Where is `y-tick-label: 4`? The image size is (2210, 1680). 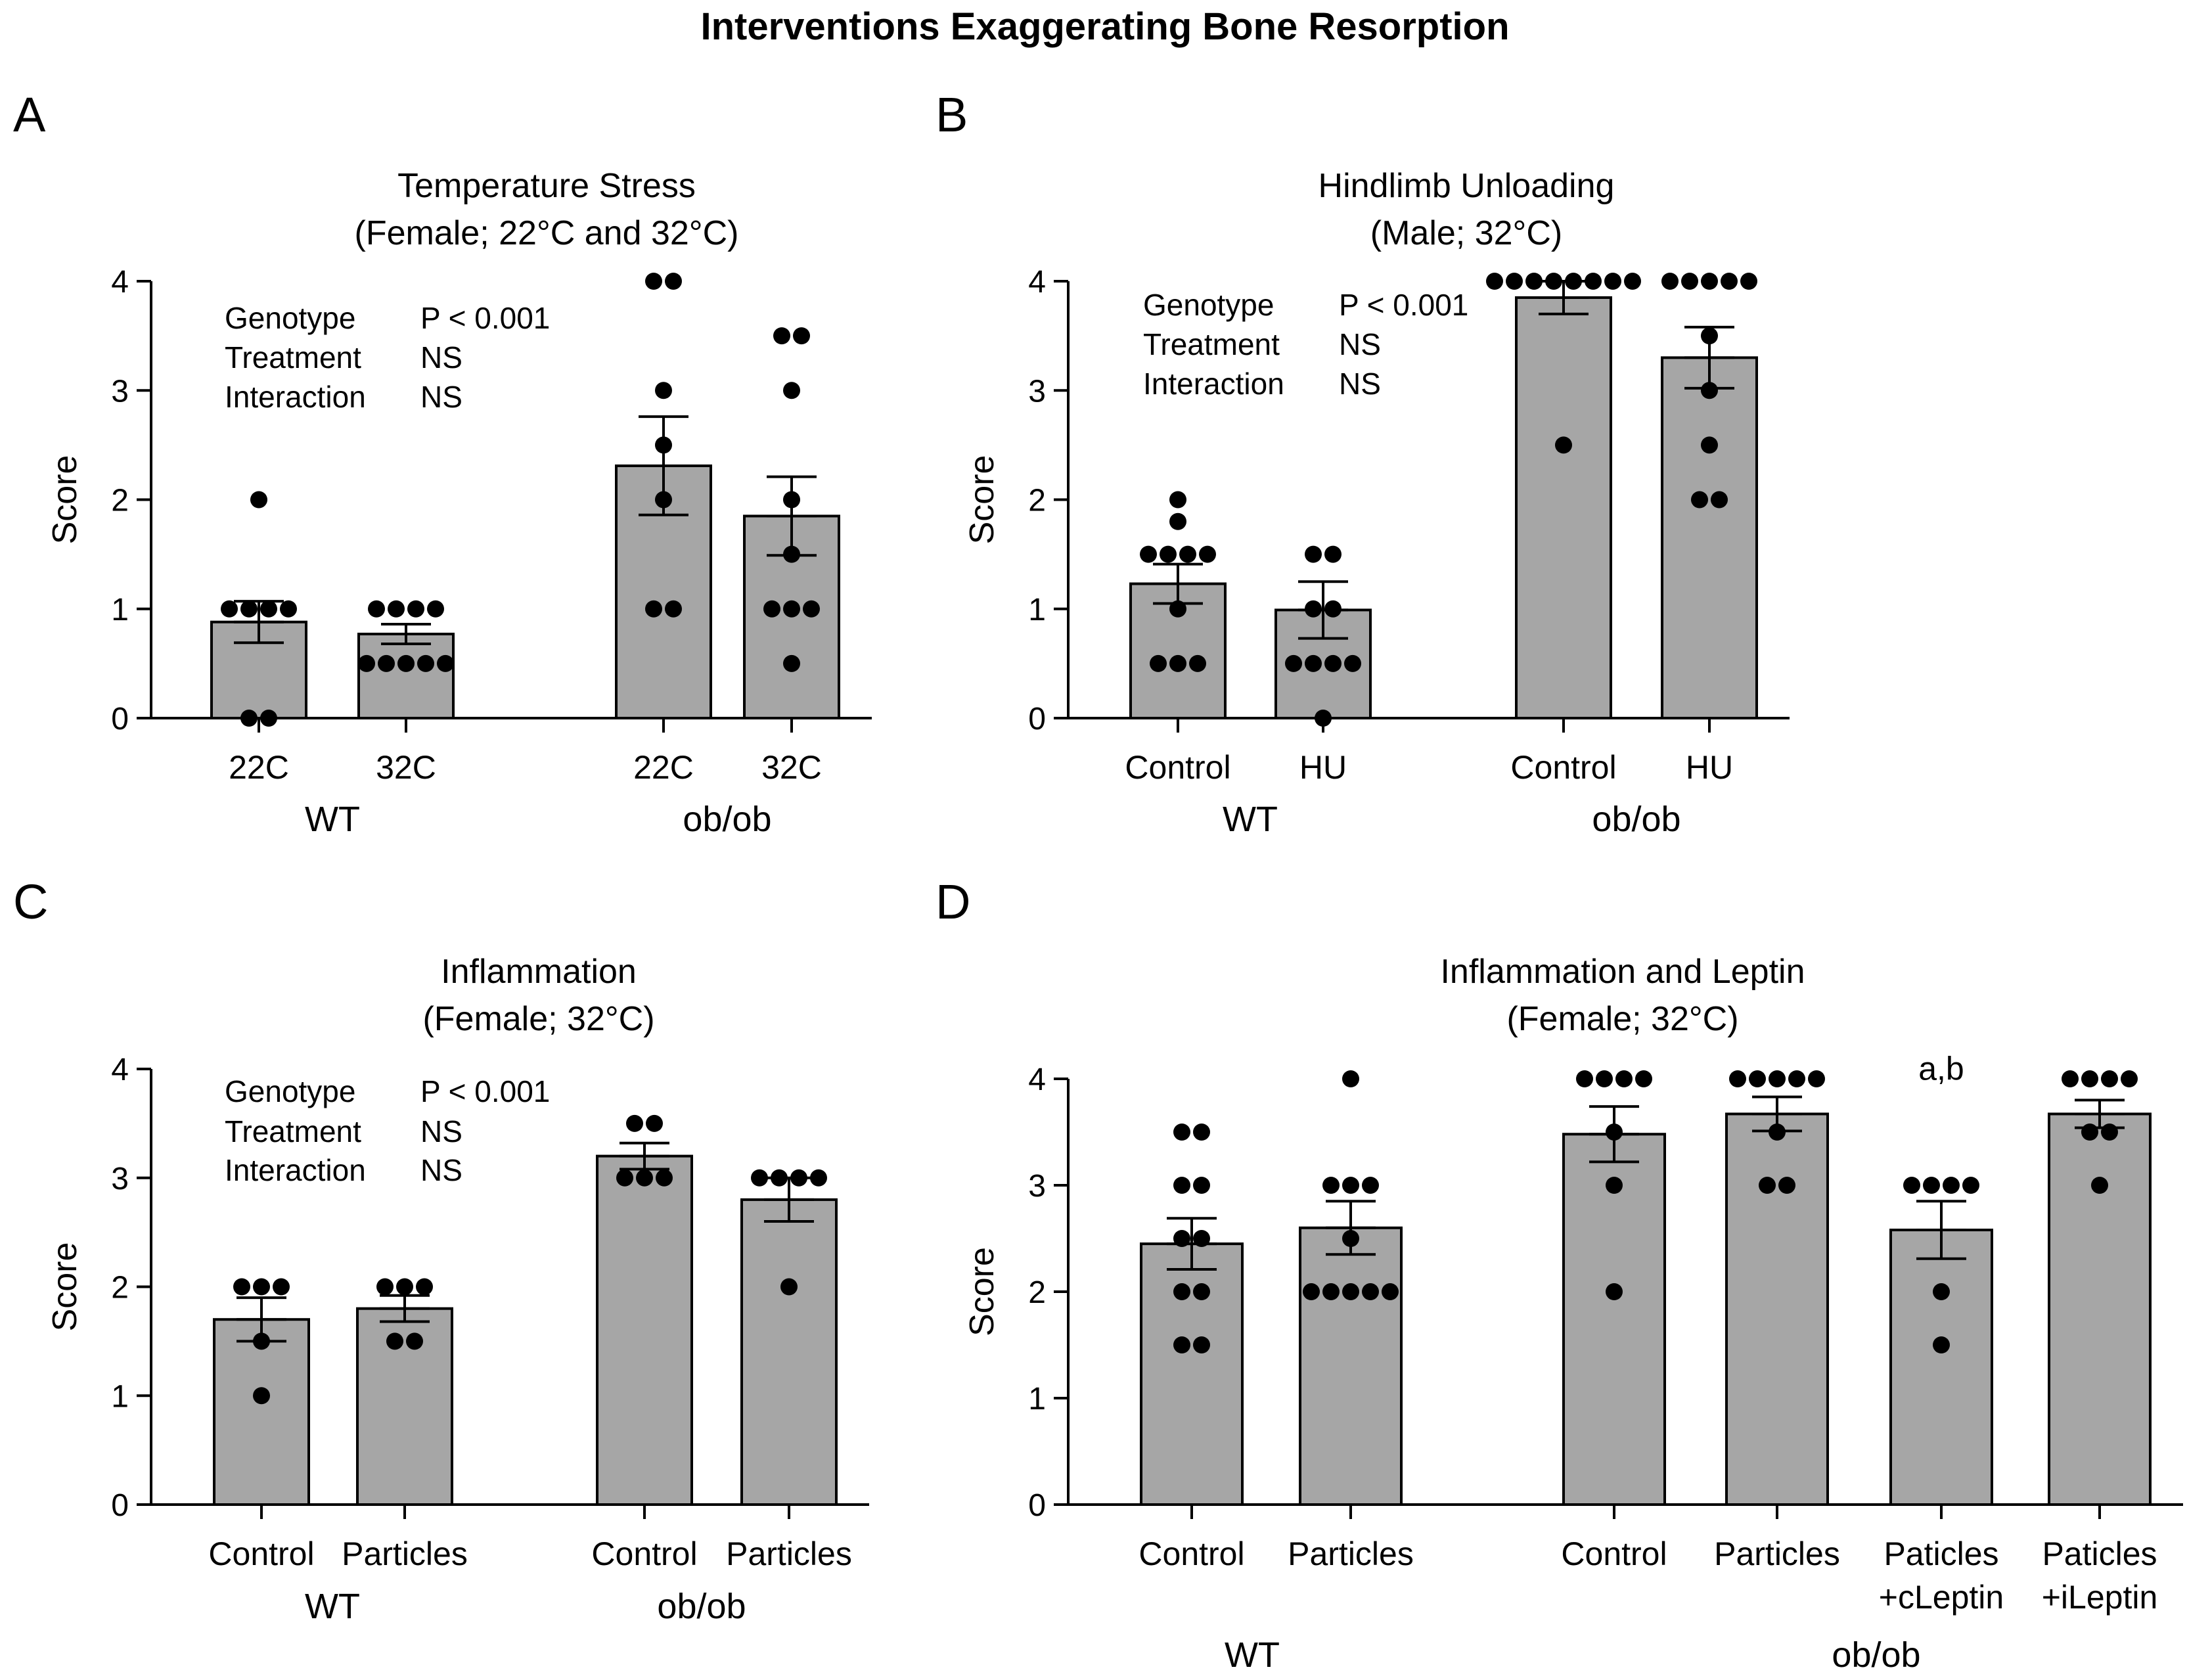 y-tick-label: 4 is located at coordinates (120, 282).